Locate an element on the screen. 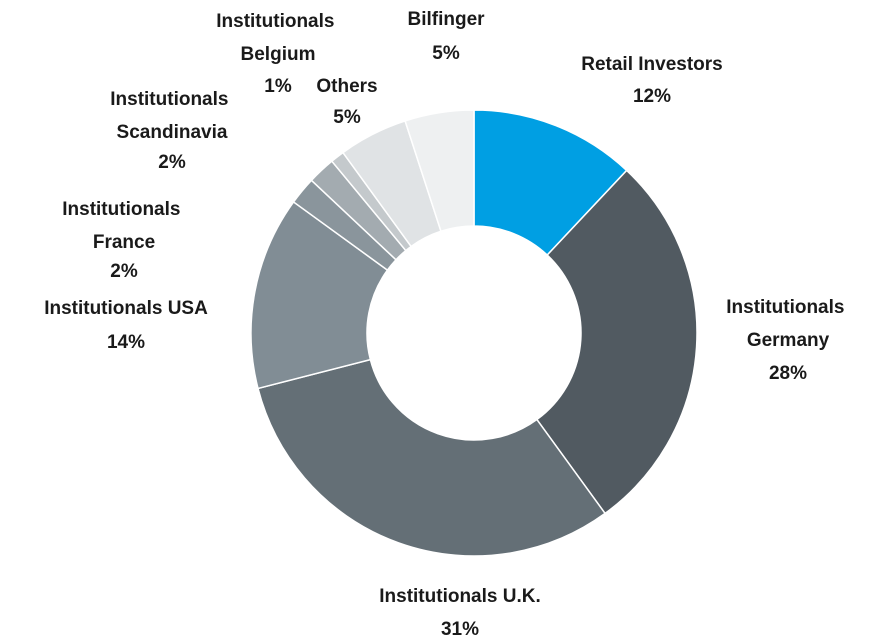  slice-label: Bilfinger is located at coordinates (446, 19).